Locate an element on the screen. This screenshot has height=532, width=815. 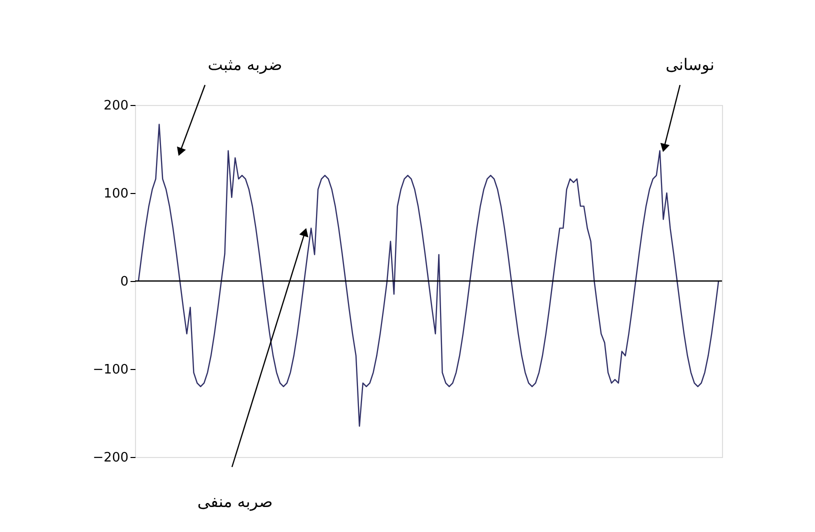
y-tick-label: 0 is located at coordinates (124, 282).